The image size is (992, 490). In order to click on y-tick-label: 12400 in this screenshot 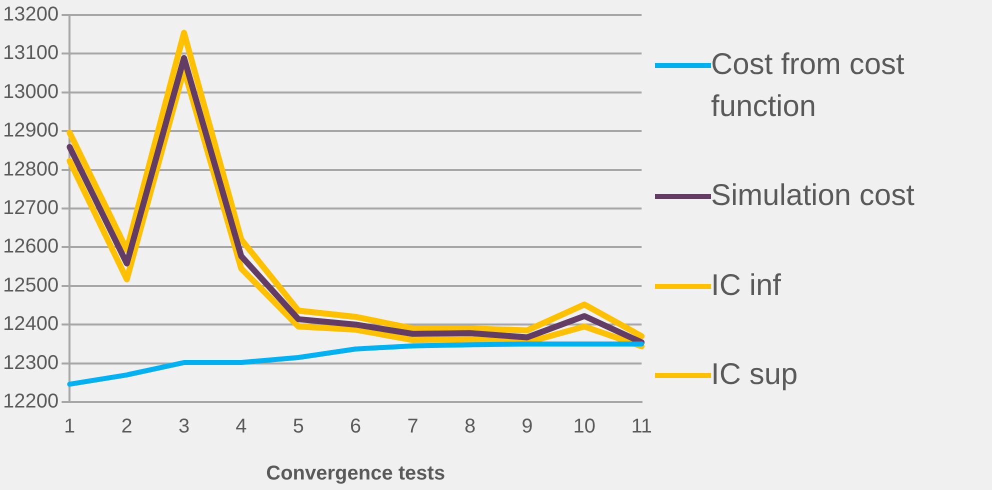, I will do `click(30, 324)`.